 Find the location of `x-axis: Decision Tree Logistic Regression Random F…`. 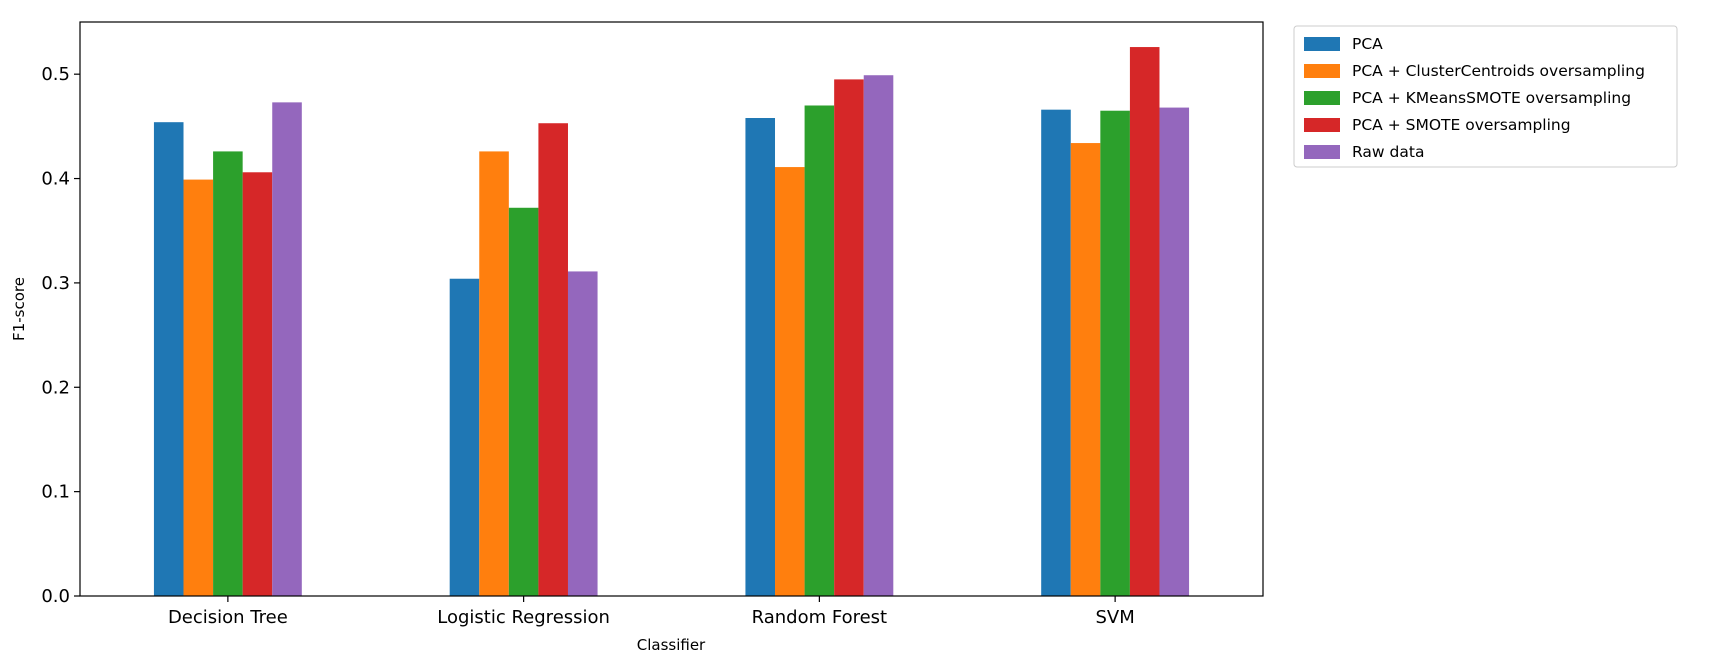

x-axis: Decision Tree Logistic Regression Random F… is located at coordinates (651, 612).